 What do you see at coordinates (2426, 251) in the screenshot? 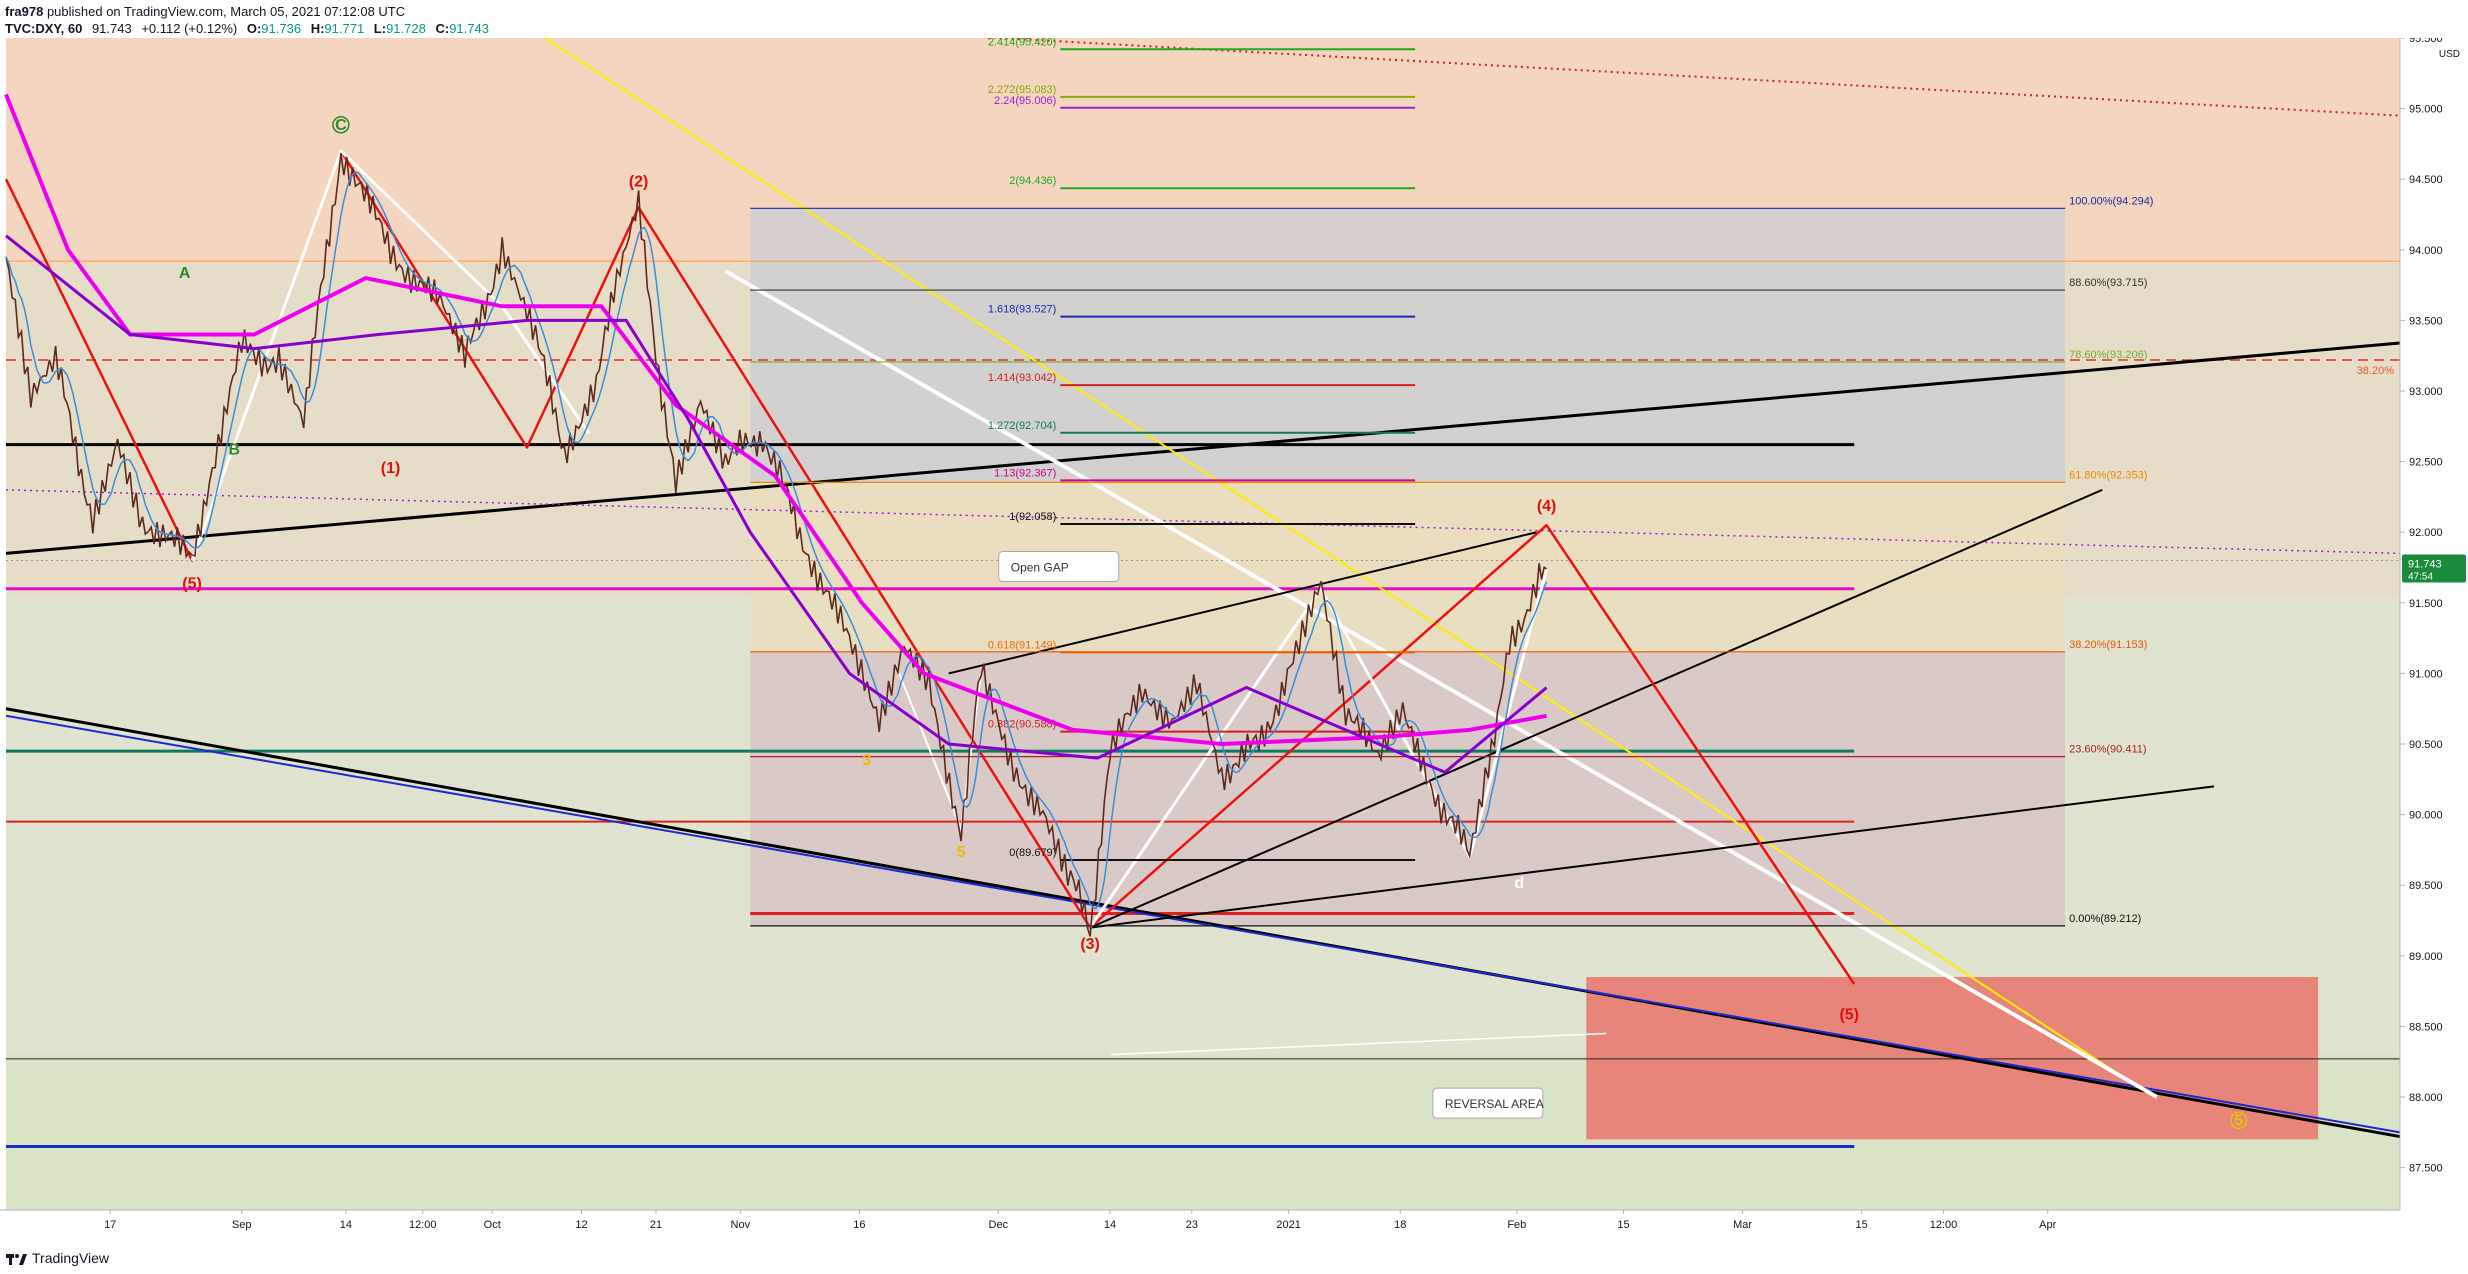
I see `price-tick-label: 94.000` at bounding box center [2426, 251].